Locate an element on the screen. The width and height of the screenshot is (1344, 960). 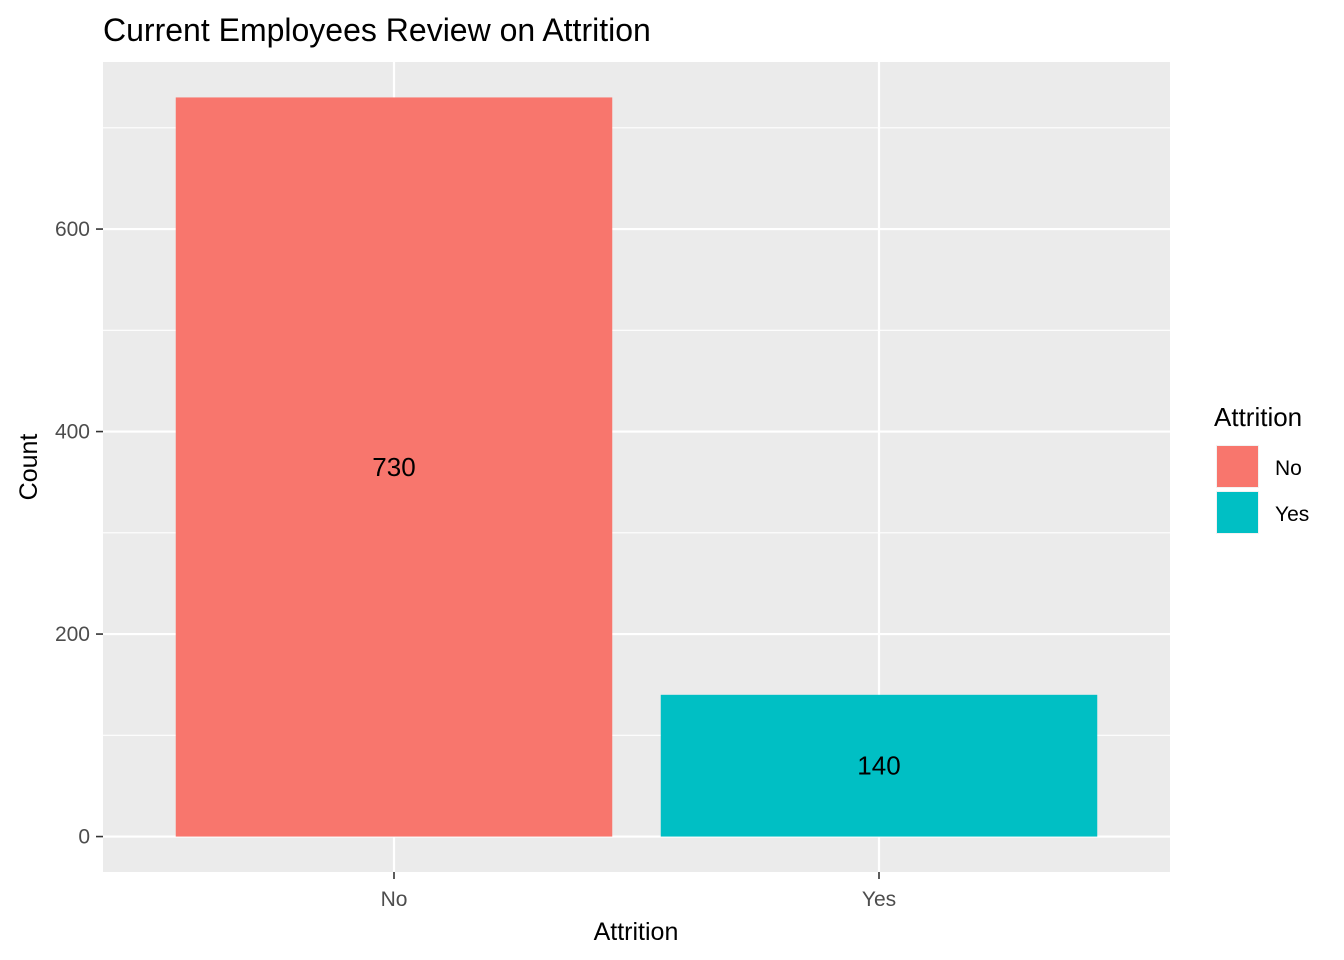
legend-label-no: No is located at coordinates (1288, 468).